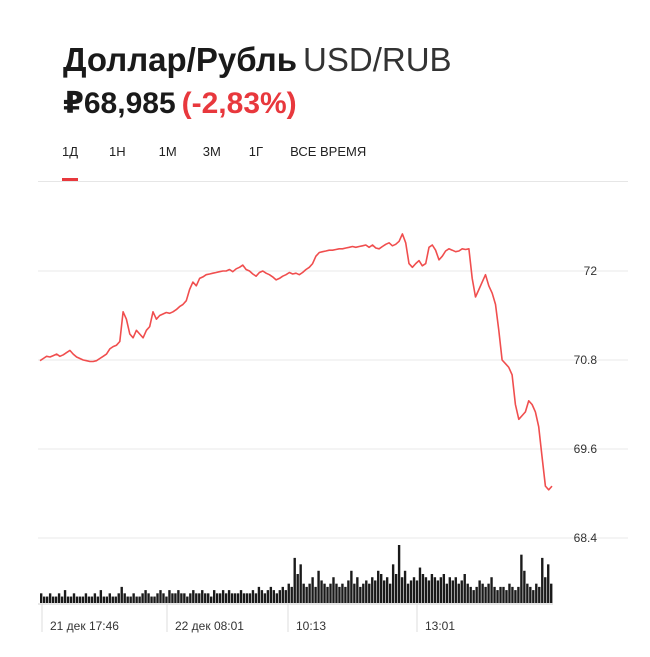 The width and height of the screenshot is (650, 657). I want to click on tab-1d: 1Д, so click(70, 163).